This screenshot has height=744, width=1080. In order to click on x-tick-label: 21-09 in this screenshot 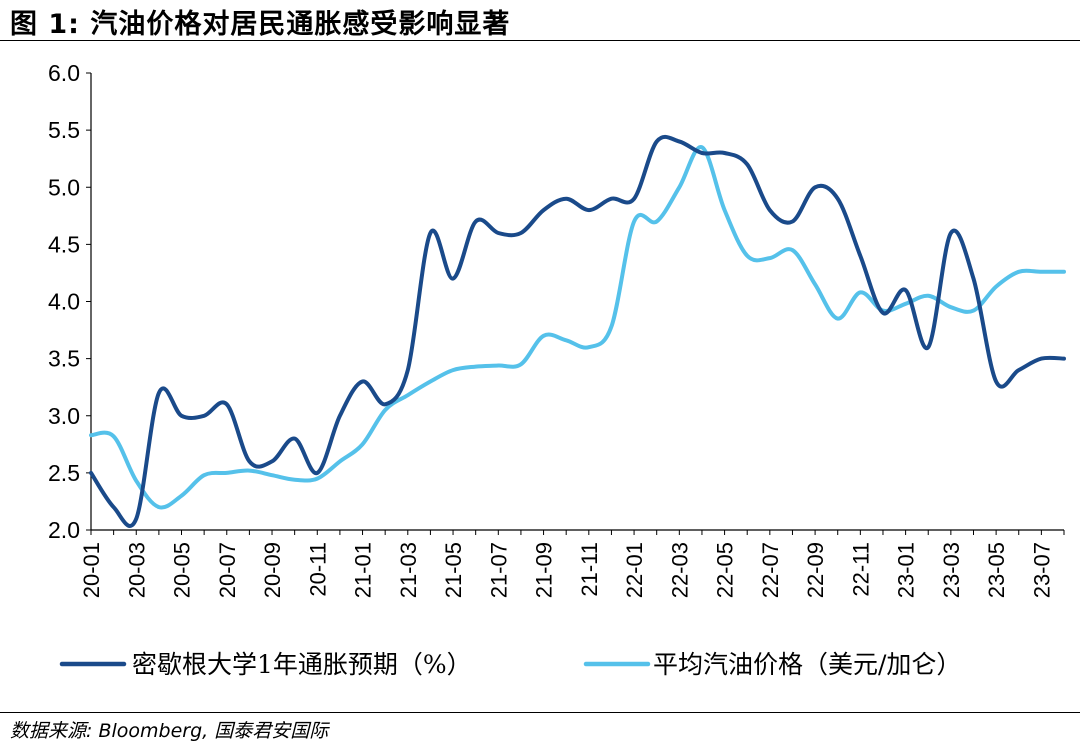, I will do `click(544, 570)`.